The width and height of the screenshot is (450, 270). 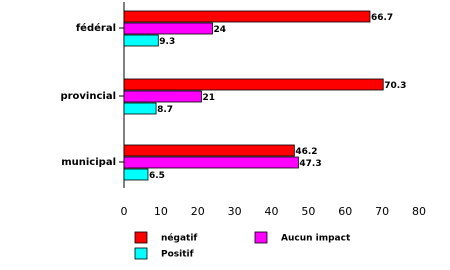 What do you see at coordinates (165, 110) in the screenshot?
I see `value-label: 8.7` at bounding box center [165, 110].